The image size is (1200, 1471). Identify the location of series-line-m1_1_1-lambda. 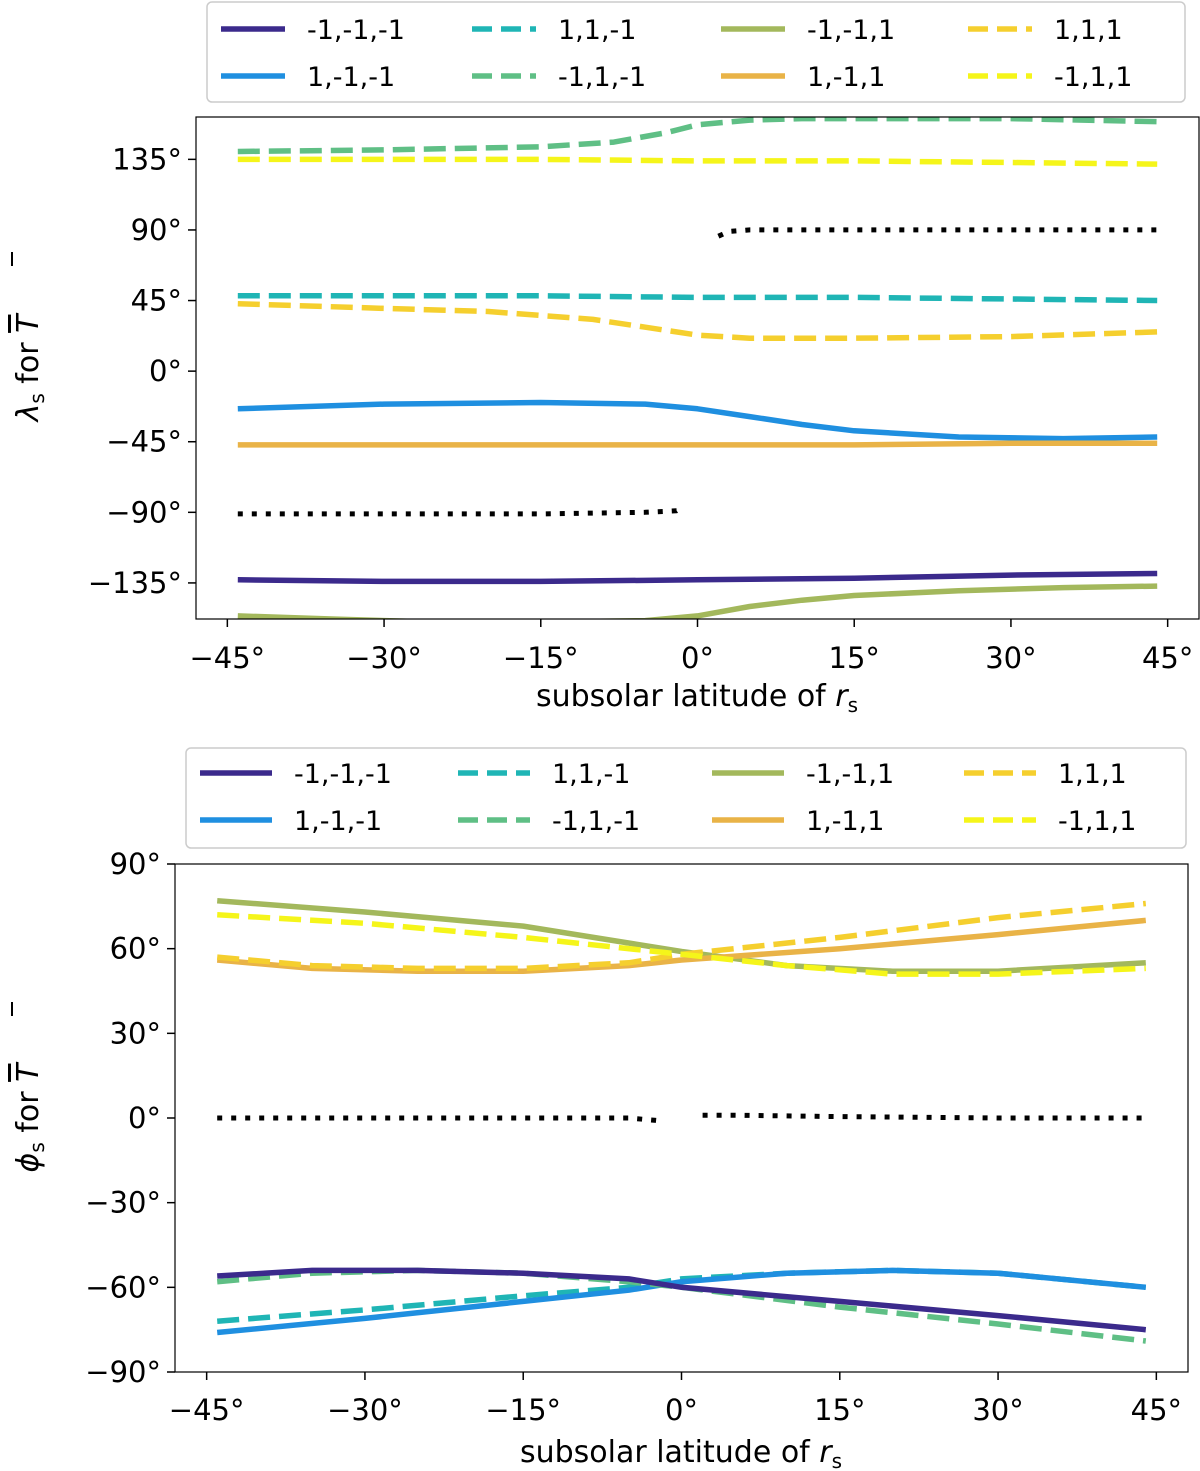
(697, 161).